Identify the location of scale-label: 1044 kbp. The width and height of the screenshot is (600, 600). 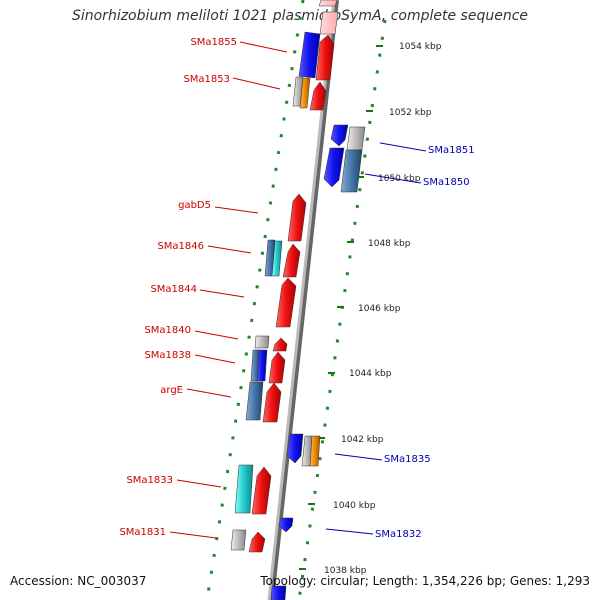
(370, 374).